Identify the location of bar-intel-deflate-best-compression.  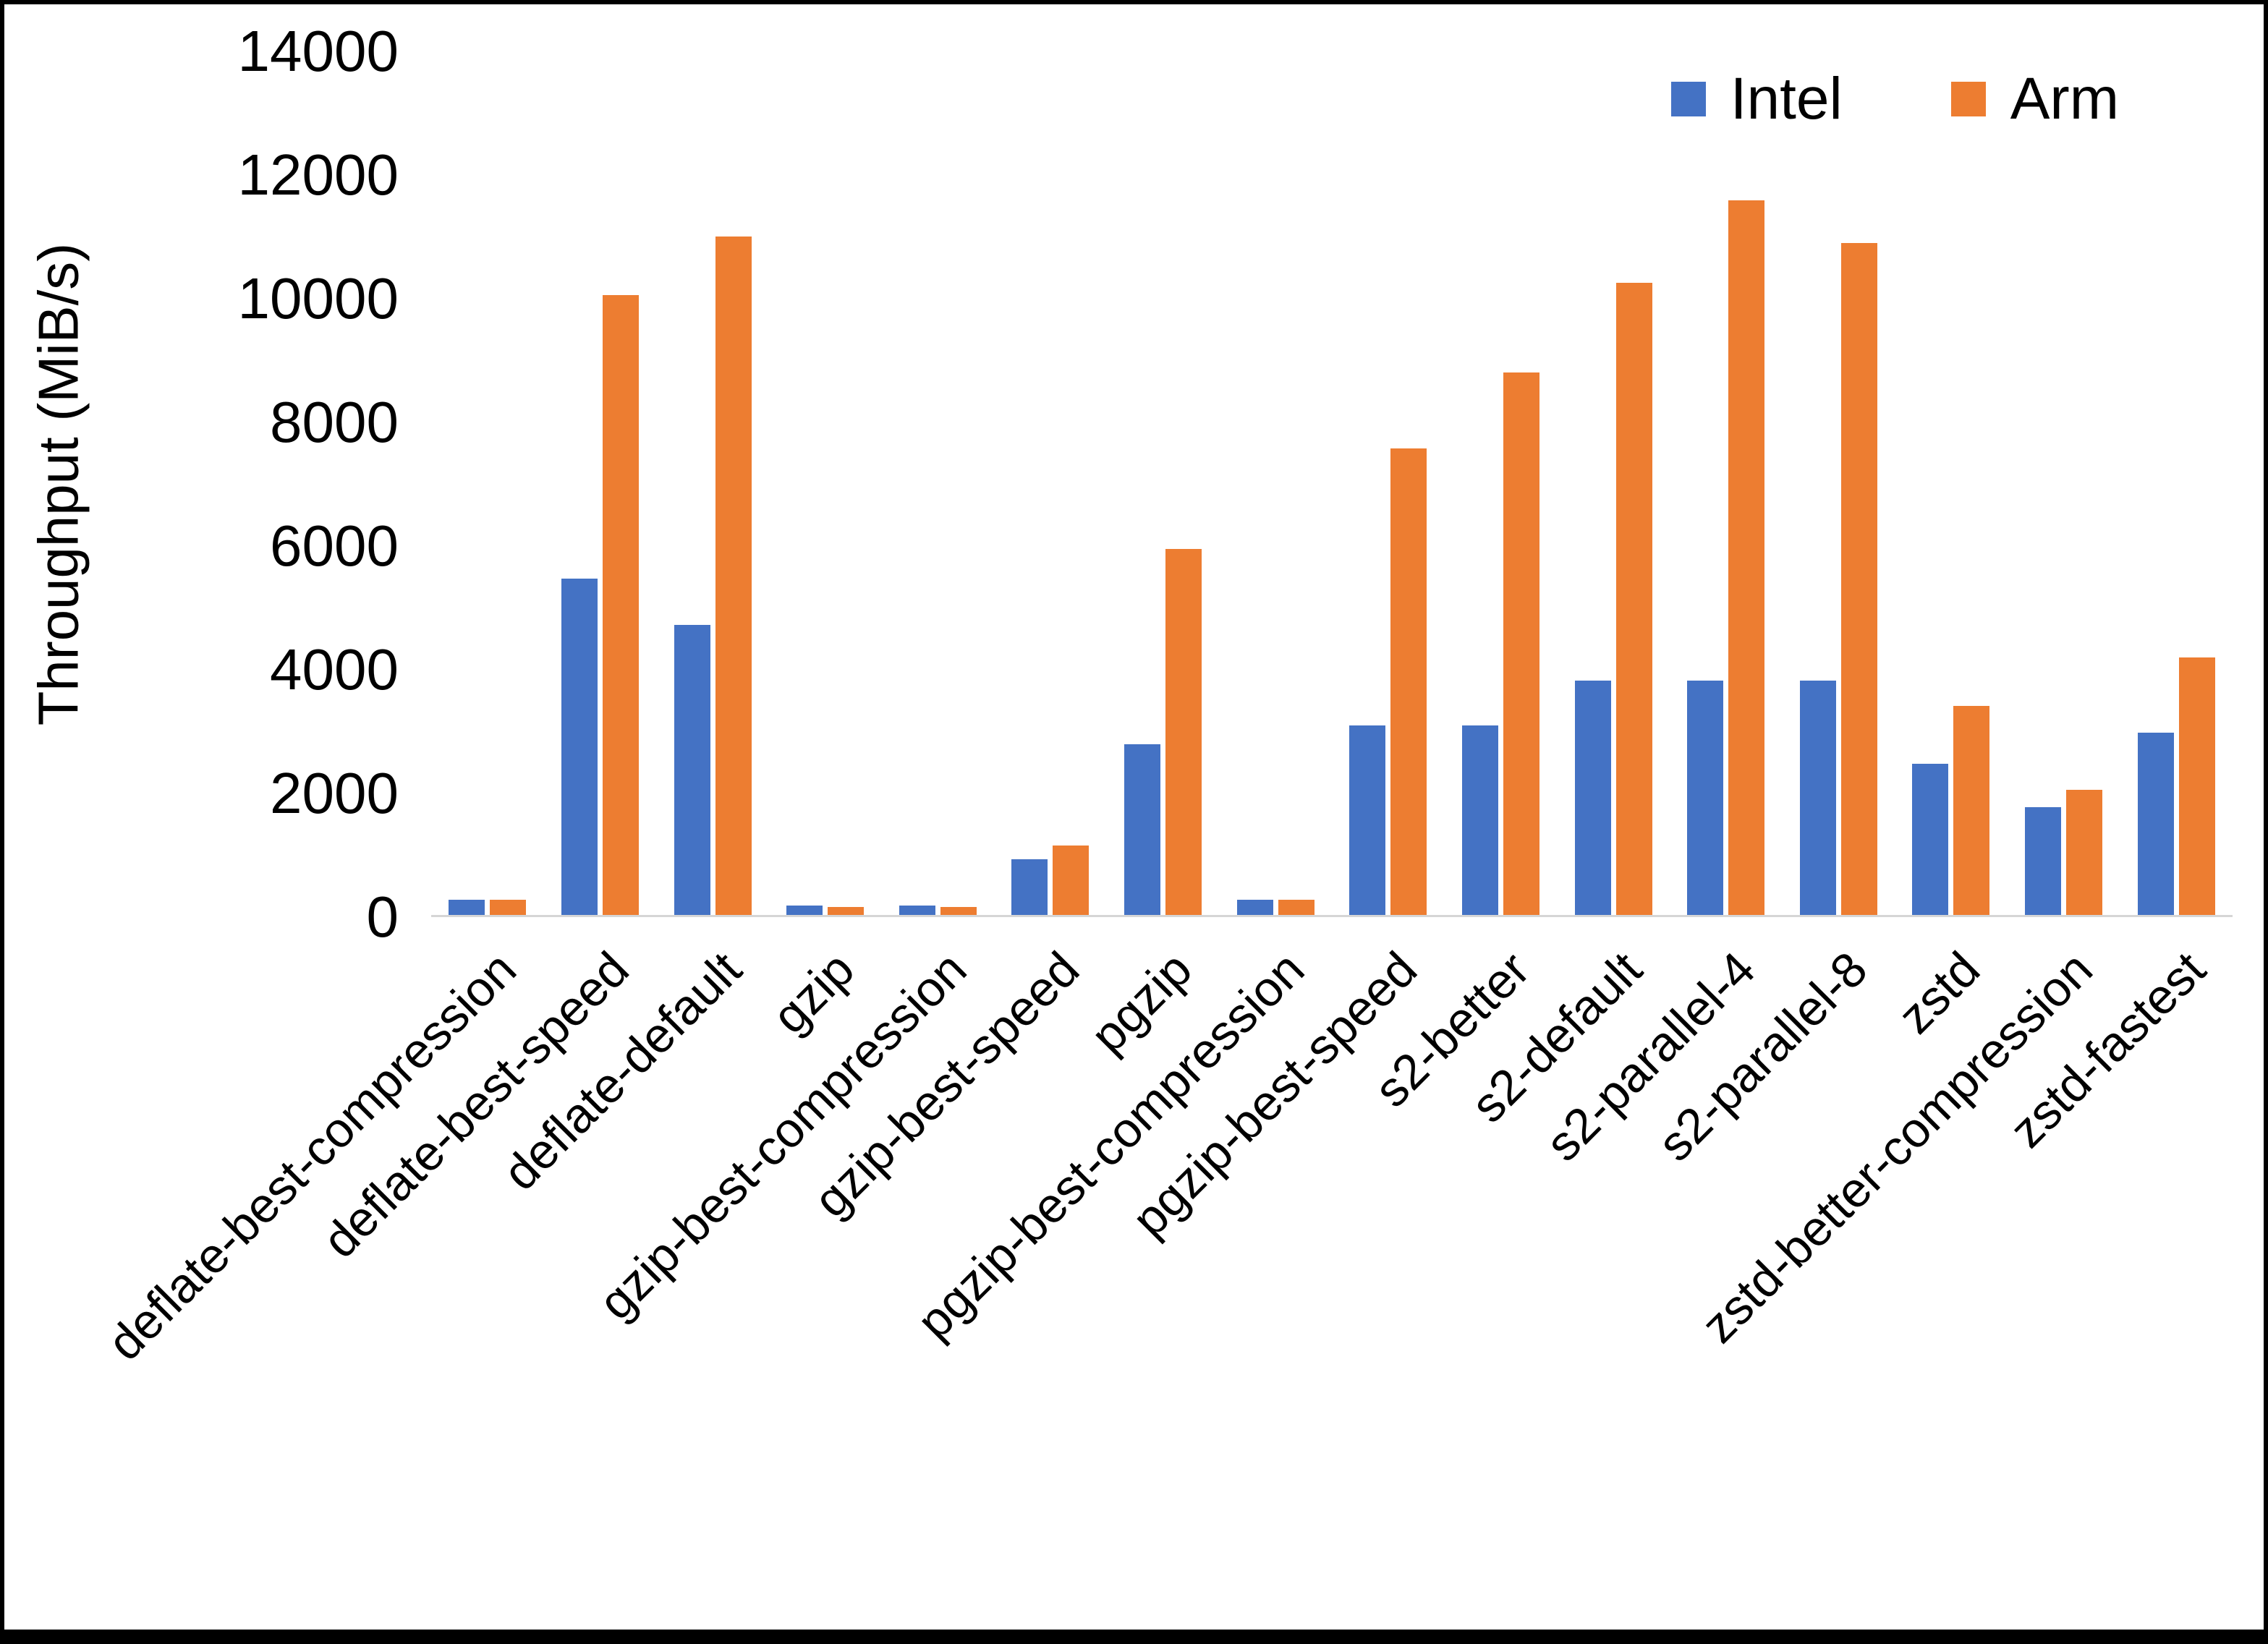
(467, 907).